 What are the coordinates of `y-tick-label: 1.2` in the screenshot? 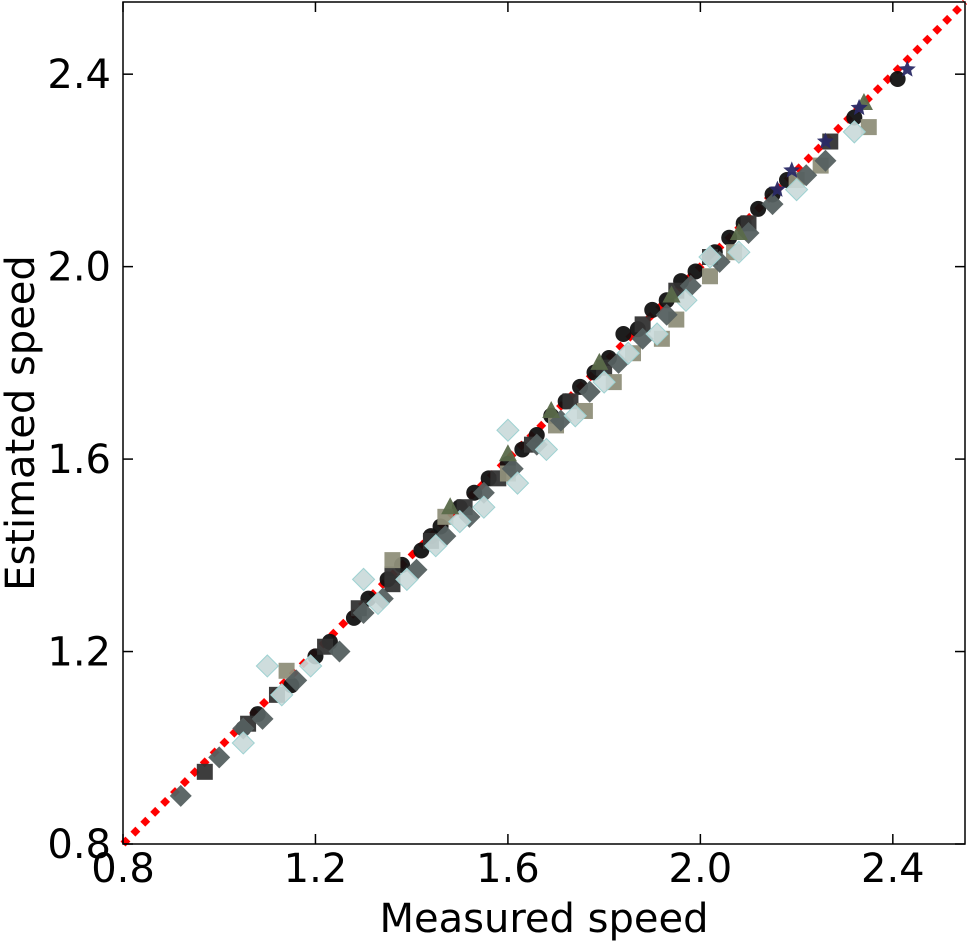 It's located at (79, 653).